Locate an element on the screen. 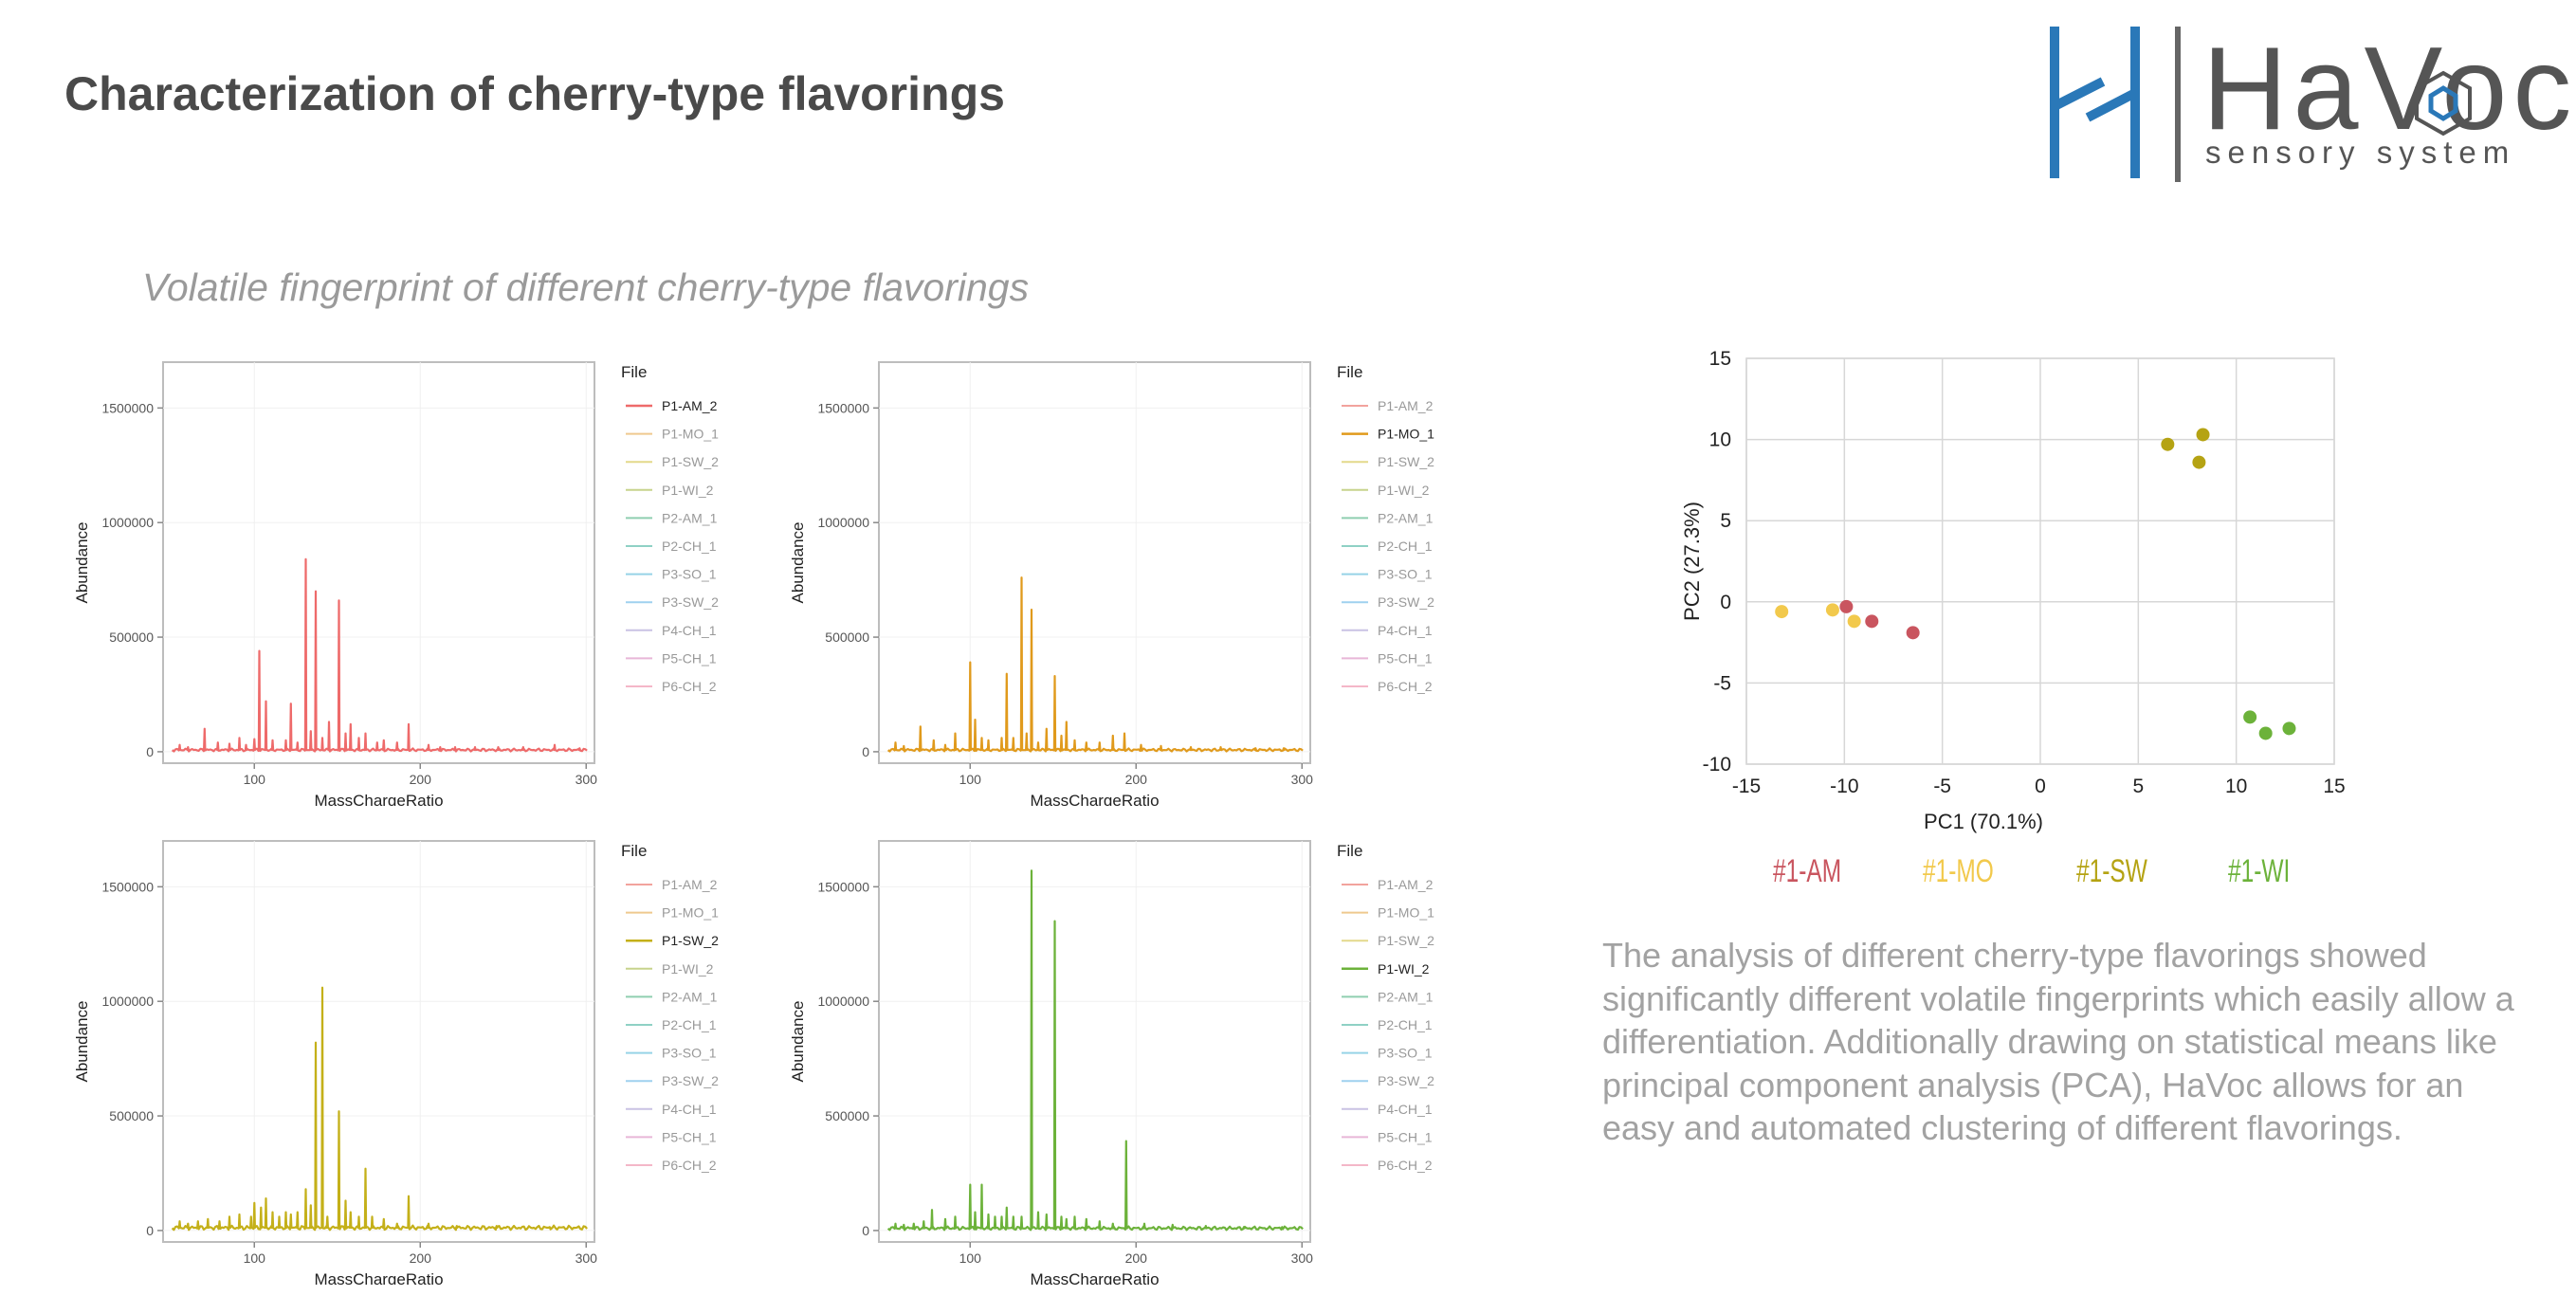 Image resolution: width=2576 pixels, height=1296 pixels. y-tick-label: 10 is located at coordinates (1720, 440).